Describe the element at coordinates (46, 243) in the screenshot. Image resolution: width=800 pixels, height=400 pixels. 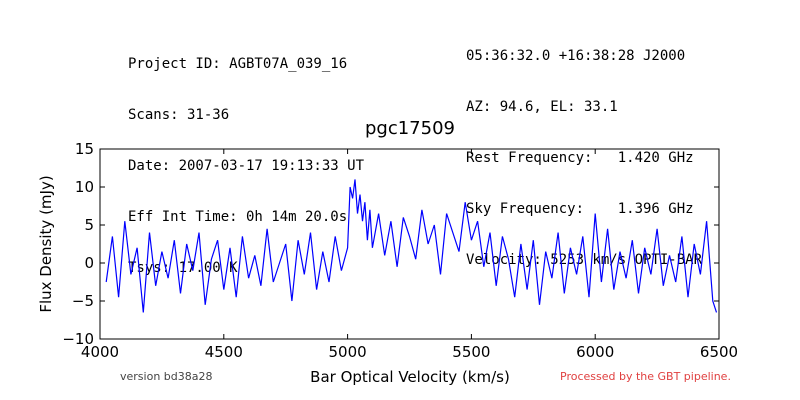
I see `y-axis-label: Flux Density (mJy)` at that location.